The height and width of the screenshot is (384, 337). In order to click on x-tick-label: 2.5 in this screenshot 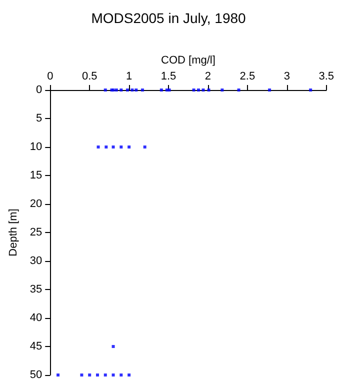, I will do `click(248, 76)`.